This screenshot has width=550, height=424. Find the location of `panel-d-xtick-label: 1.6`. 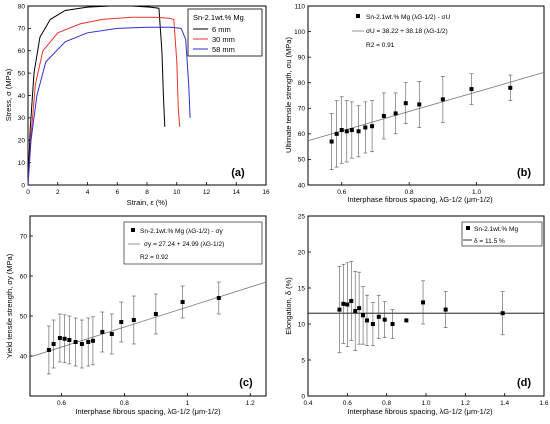

panel-d-xtick-label: 1.6 is located at coordinates (543, 403).